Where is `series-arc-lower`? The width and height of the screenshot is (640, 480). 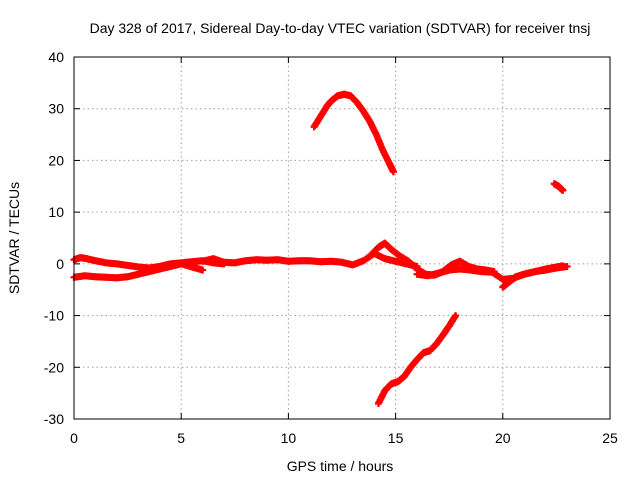 series-arc-lower is located at coordinates (417, 359).